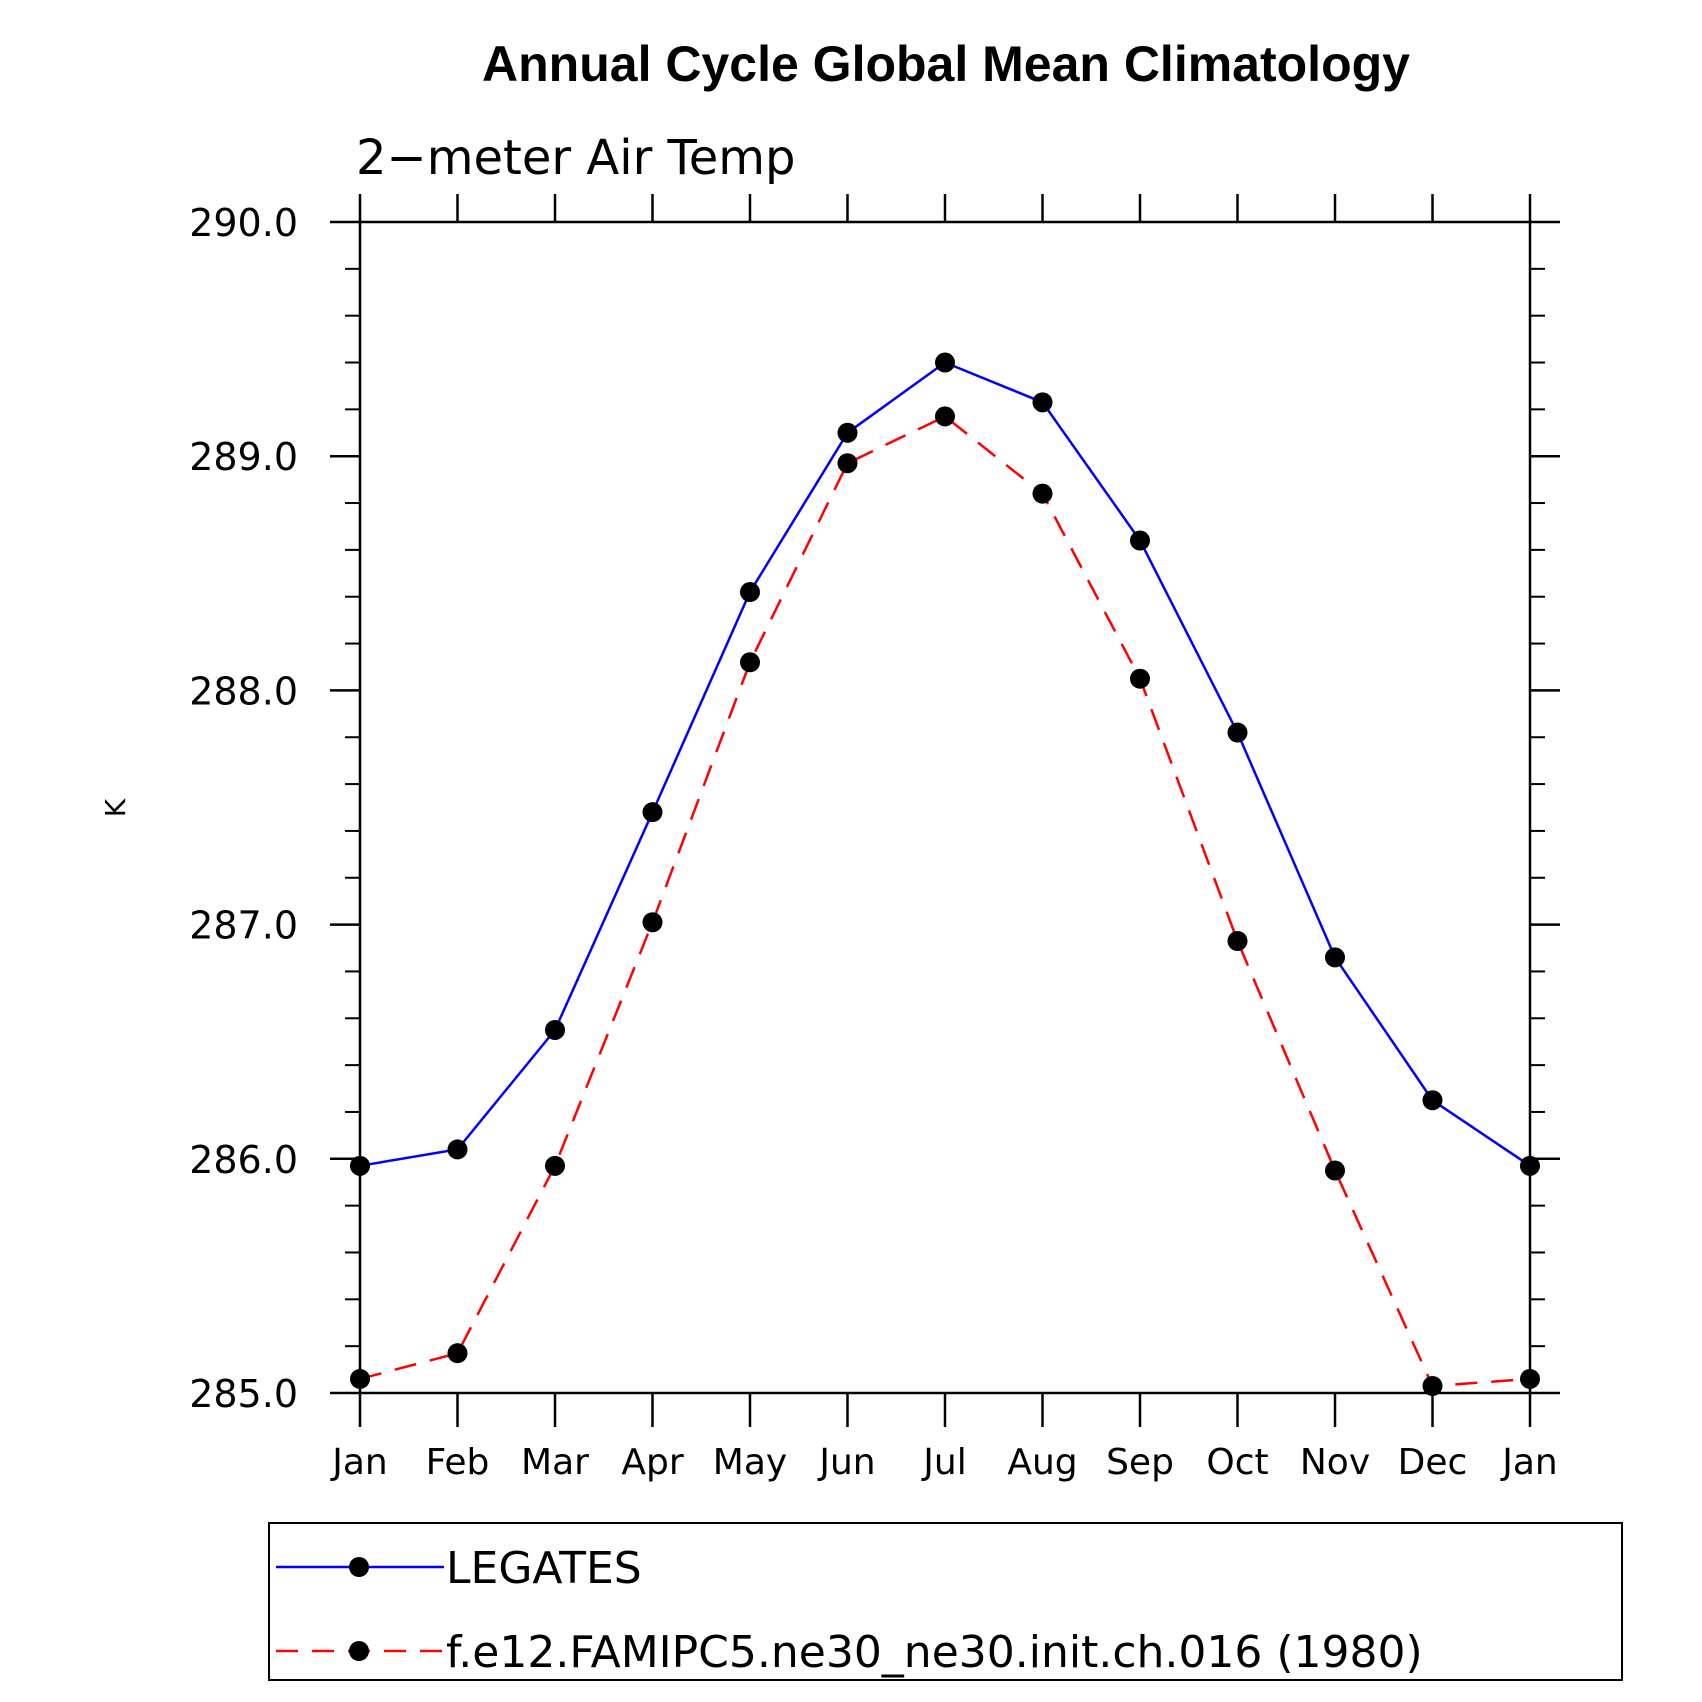 The width and height of the screenshot is (1702, 1702). What do you see at coordinates (1237, 1462) in the screenshot?
I see `x-tick-label: Oct` at bounding box center [1237, 1462].